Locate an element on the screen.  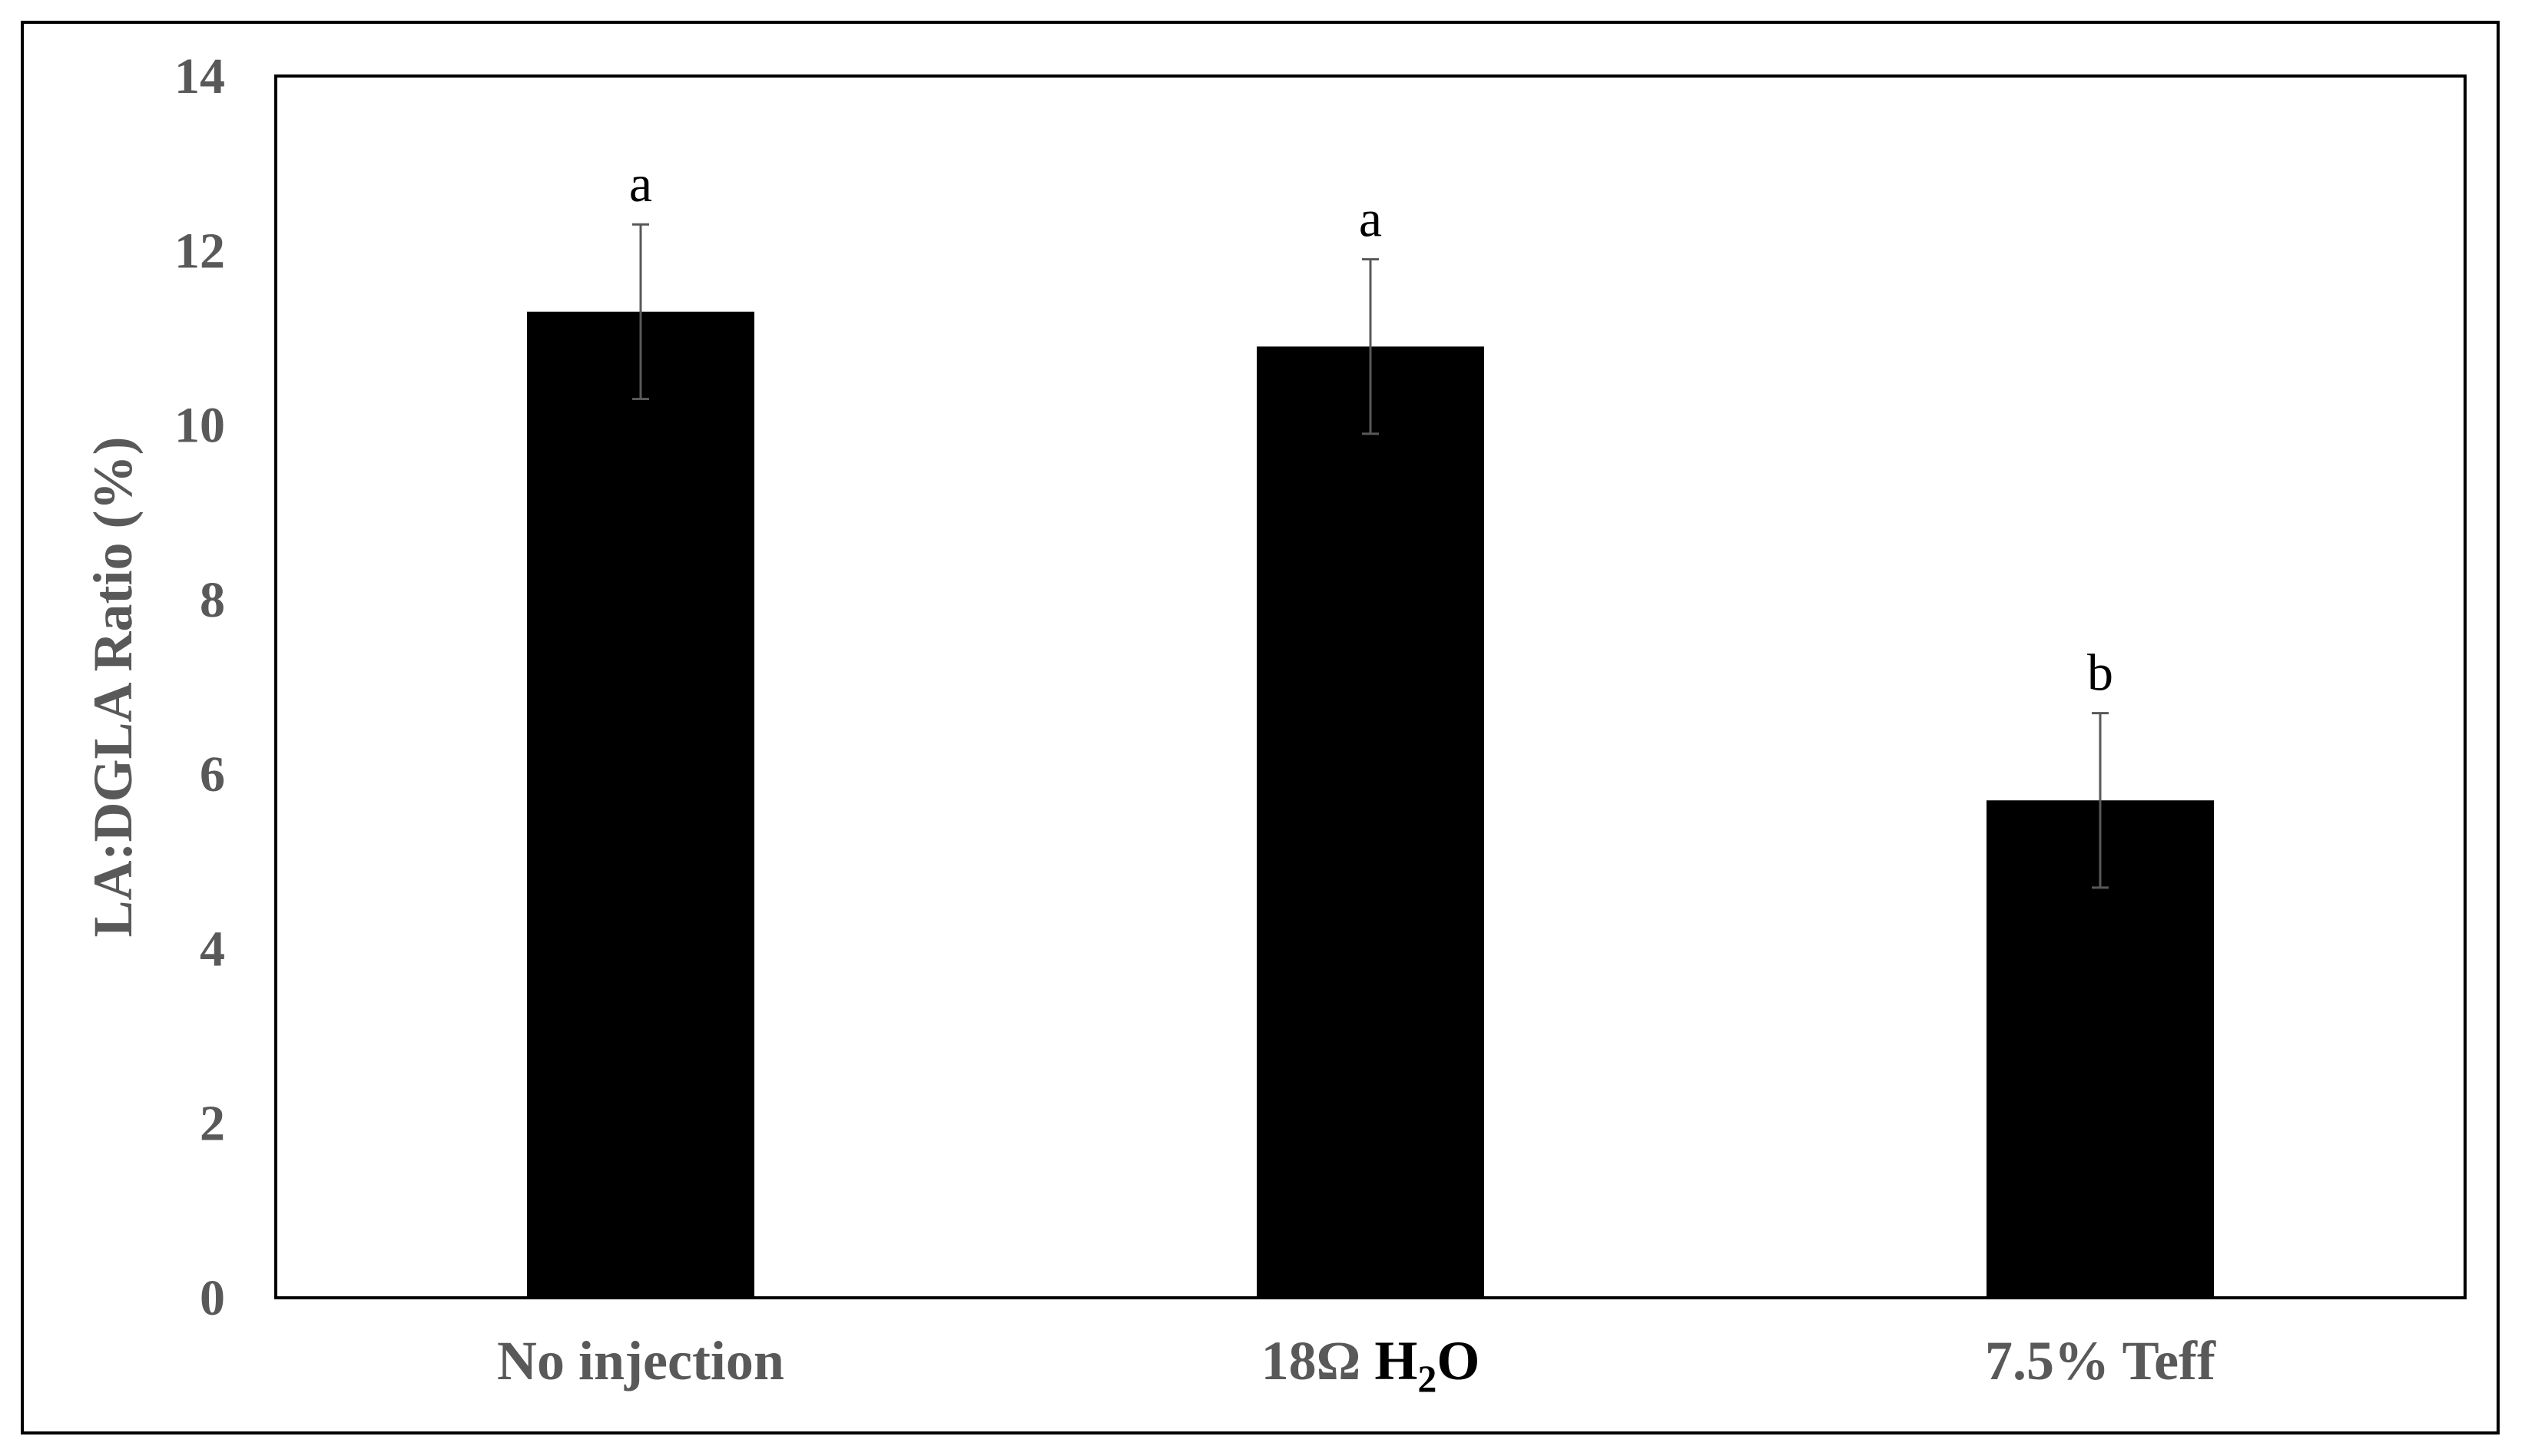
category-label: 18Ω H2O is located at coordinates (1370, 1365).